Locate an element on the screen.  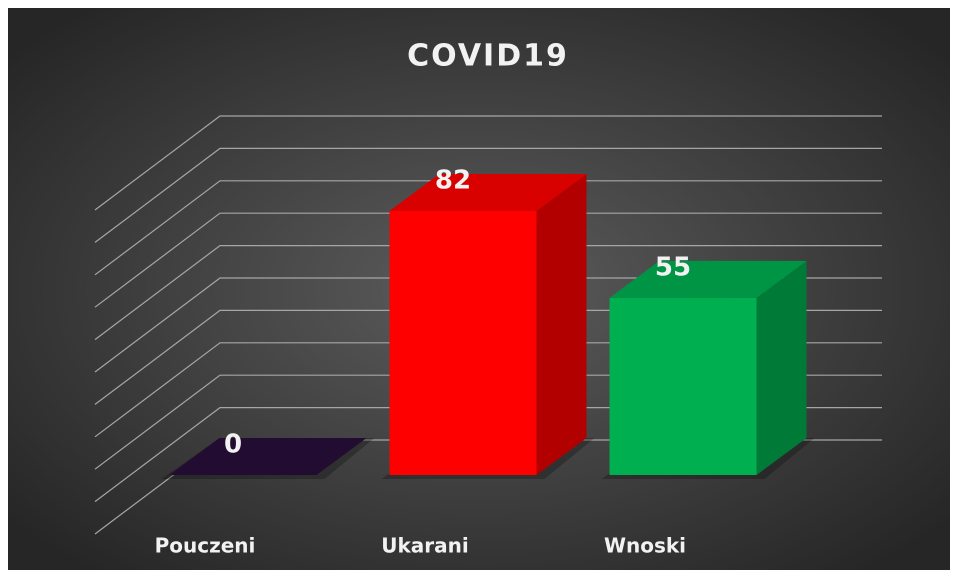
chart-title: COVID19 is located at coordinates (488, 56).